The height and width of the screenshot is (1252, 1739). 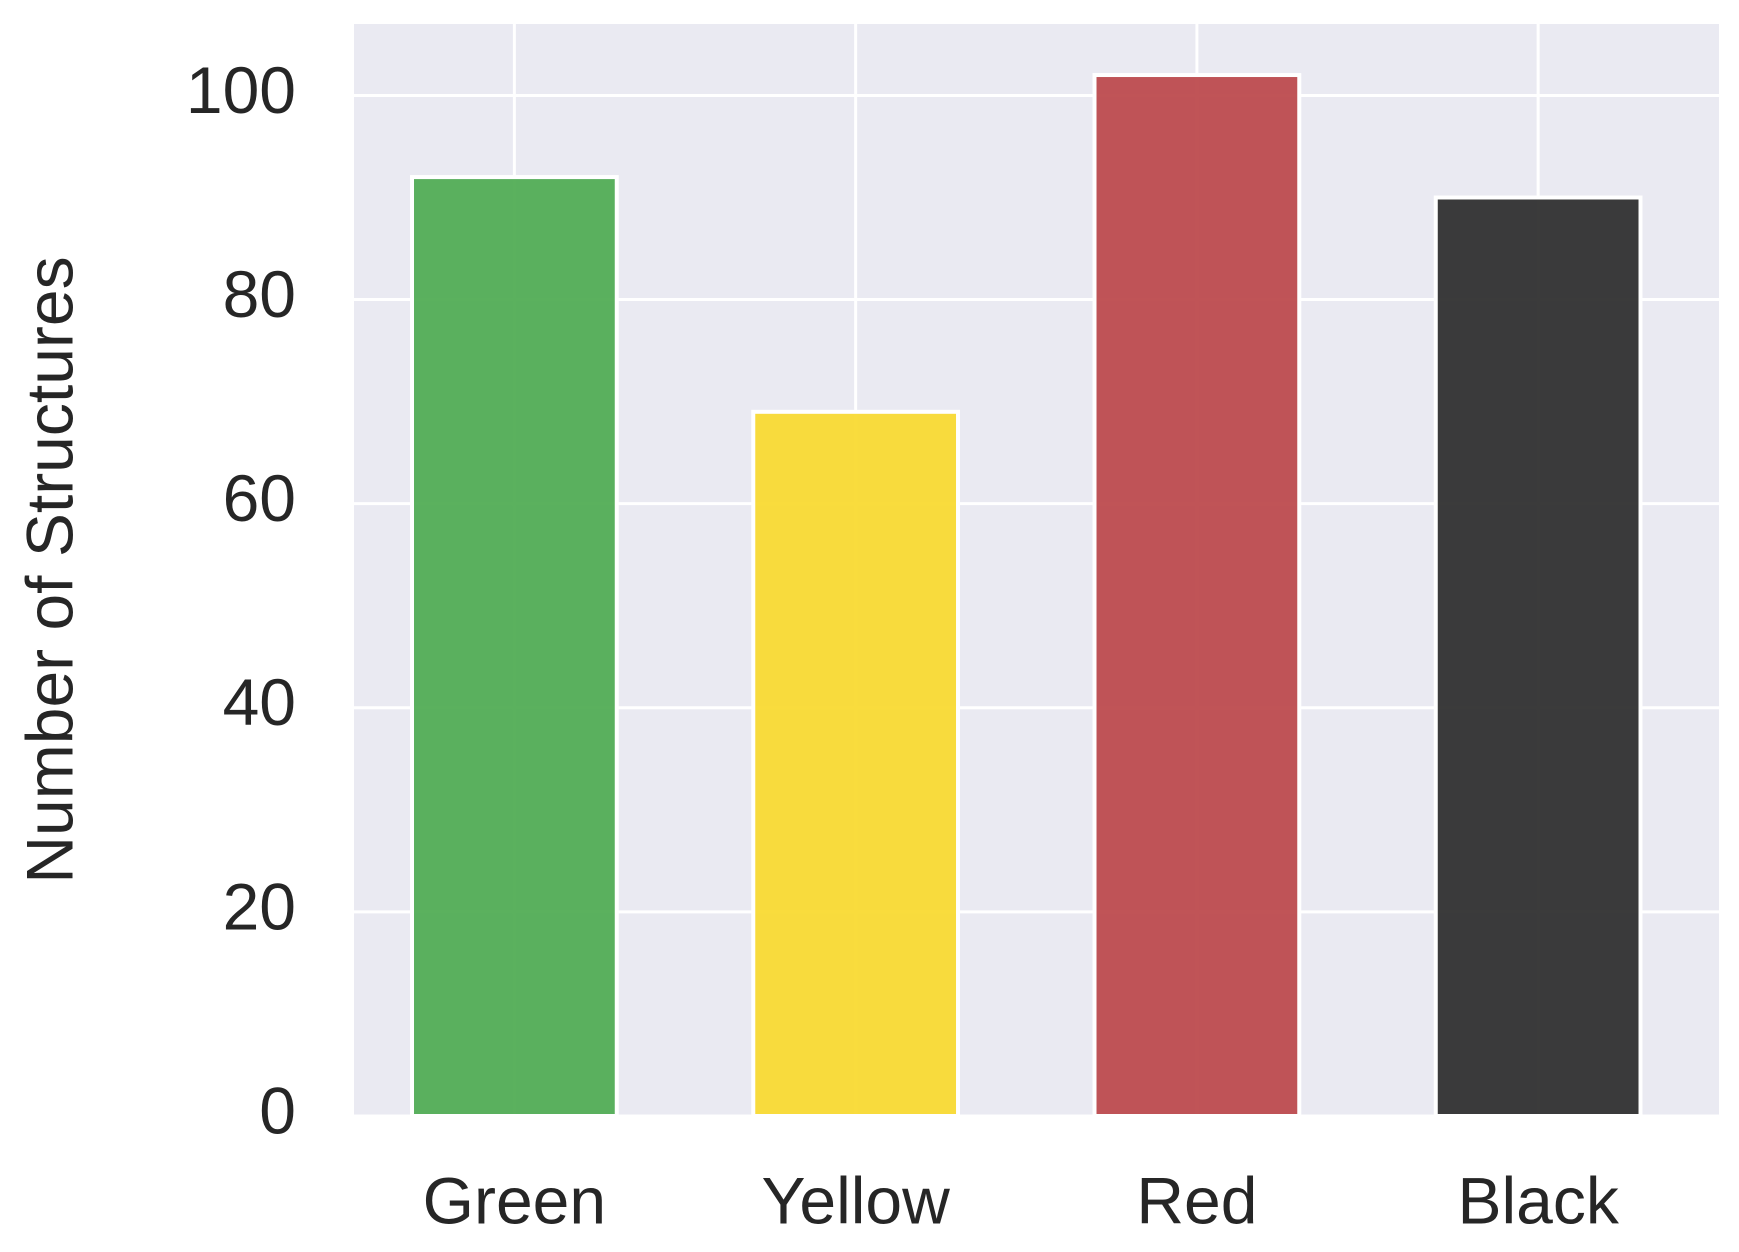 I want to click on y-axis-label: Number of Structures, so click(x=49, y=569).